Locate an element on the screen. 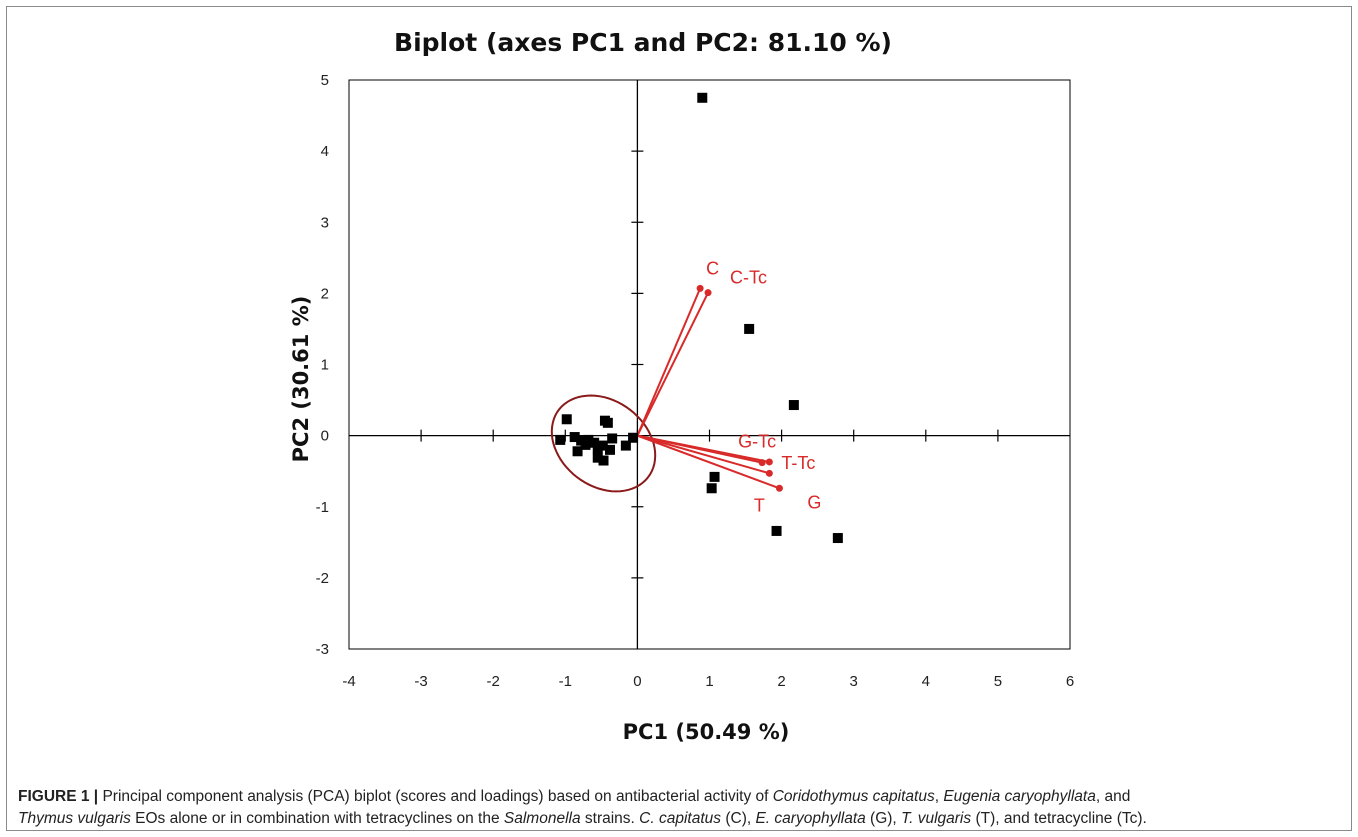 Image resolution: width=1358 pixels, height=837 pixels. caption-abbr: T. vulgaris is located at coordinates (936, 818).